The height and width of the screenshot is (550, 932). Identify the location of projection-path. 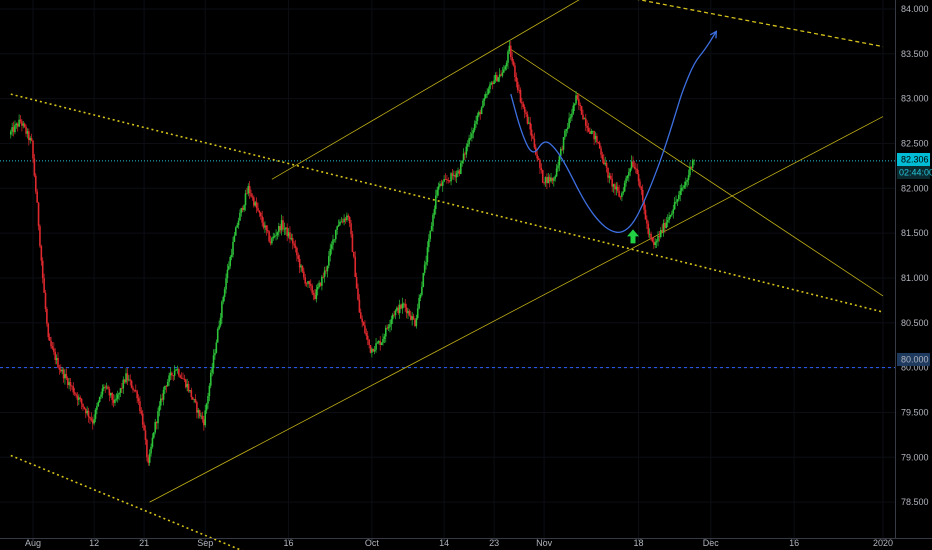
(614, 131).